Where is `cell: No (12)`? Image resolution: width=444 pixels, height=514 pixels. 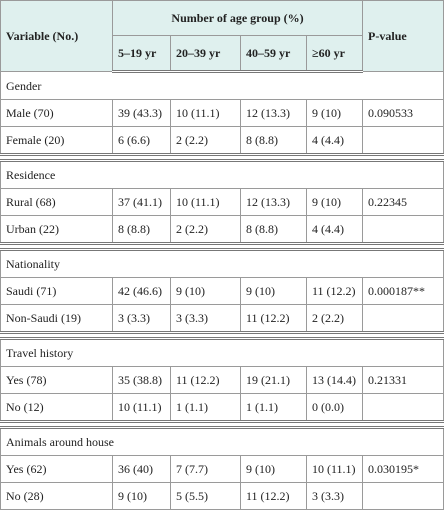
cell: No (12) is located at coordinates (56, 407).